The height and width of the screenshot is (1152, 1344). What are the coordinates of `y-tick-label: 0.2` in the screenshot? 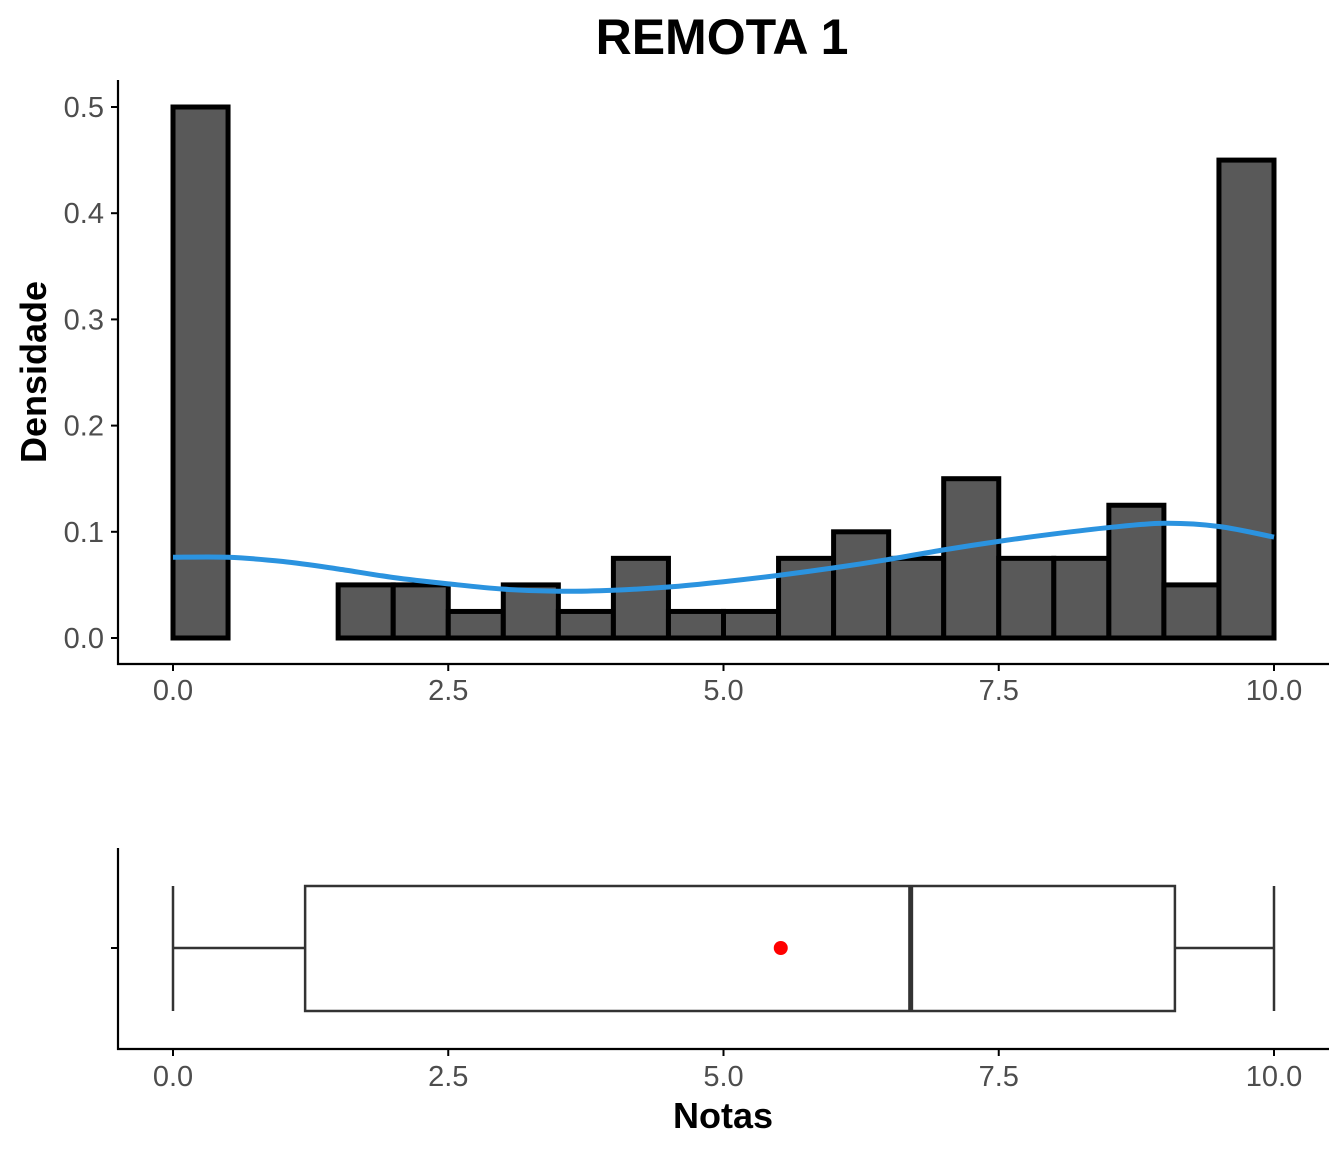 It's located at (84, 427).